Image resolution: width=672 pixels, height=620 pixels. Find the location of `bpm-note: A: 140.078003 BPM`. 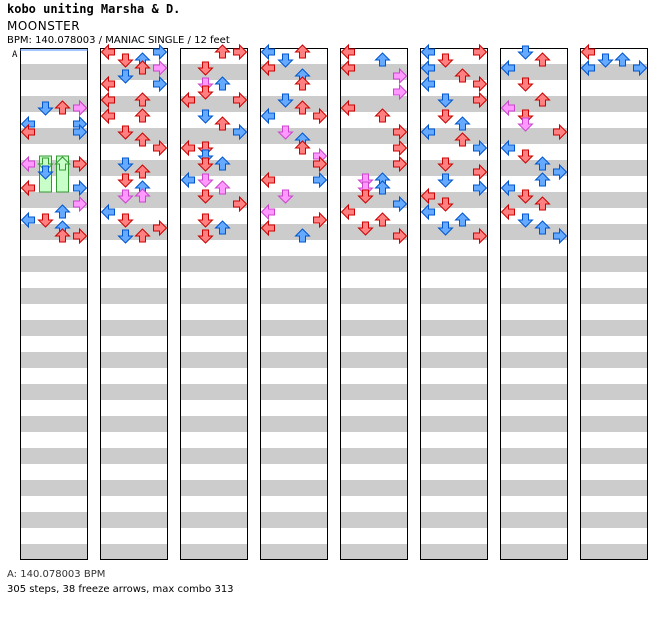

bpm-note: A: 140.078003 BPM is located at coordinates (56, 574).